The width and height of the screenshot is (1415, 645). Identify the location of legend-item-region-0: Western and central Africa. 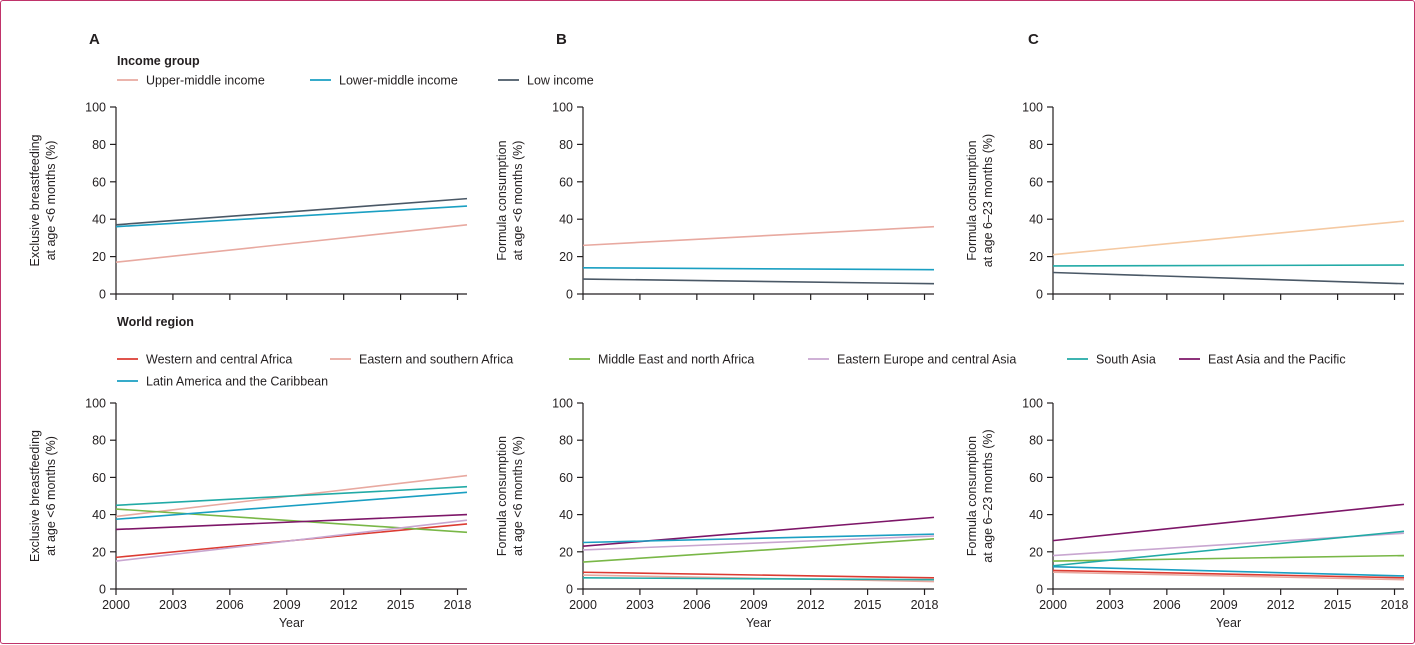
(204, 360).